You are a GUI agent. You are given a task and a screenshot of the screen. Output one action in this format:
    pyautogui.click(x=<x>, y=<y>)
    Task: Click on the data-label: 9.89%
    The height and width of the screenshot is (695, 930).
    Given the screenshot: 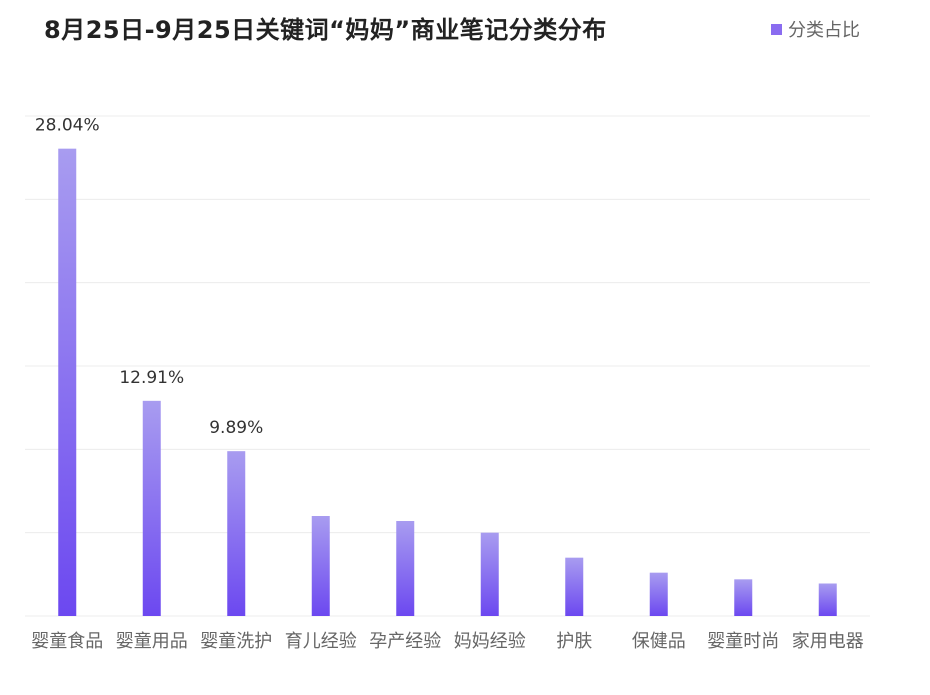 What is the action you would take?
    pyautogui.click(x=236, y=428)
    